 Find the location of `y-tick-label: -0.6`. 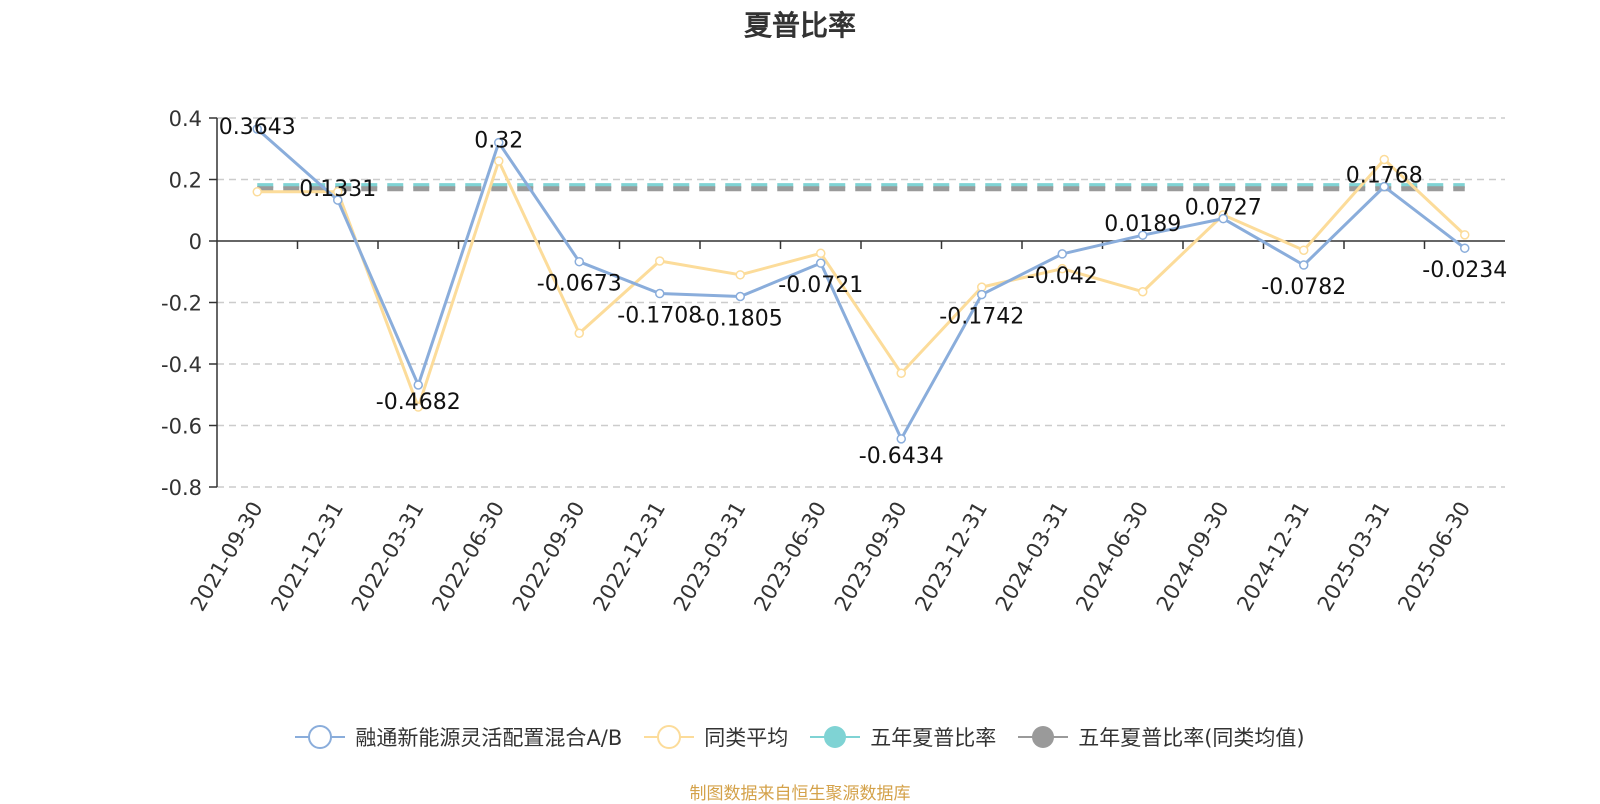

y-tick-label: -0.6 is located at coordinates (181, 427).